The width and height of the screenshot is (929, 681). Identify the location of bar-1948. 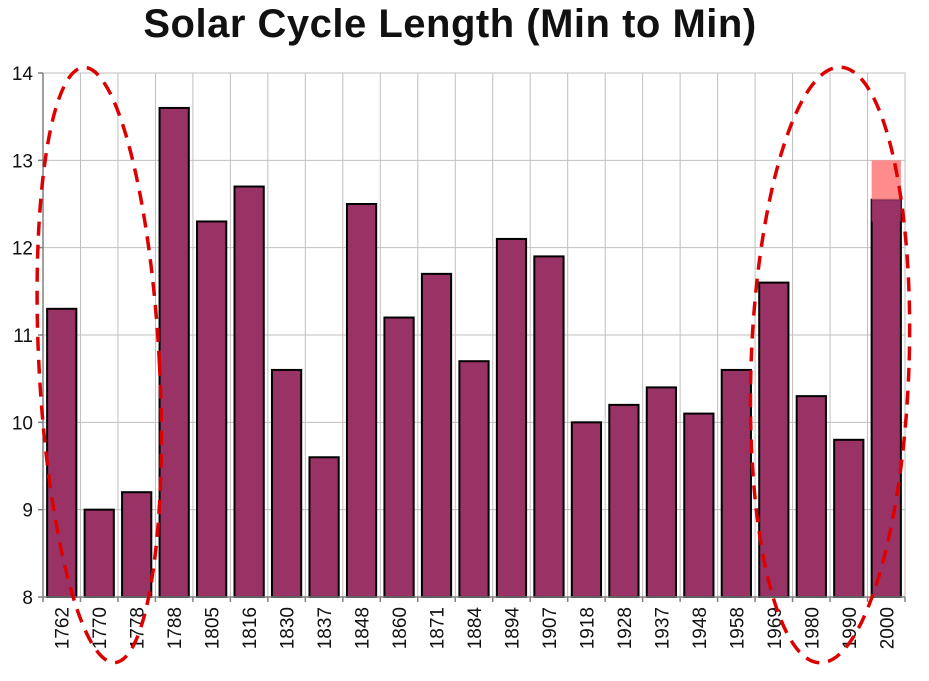
(699, 505).